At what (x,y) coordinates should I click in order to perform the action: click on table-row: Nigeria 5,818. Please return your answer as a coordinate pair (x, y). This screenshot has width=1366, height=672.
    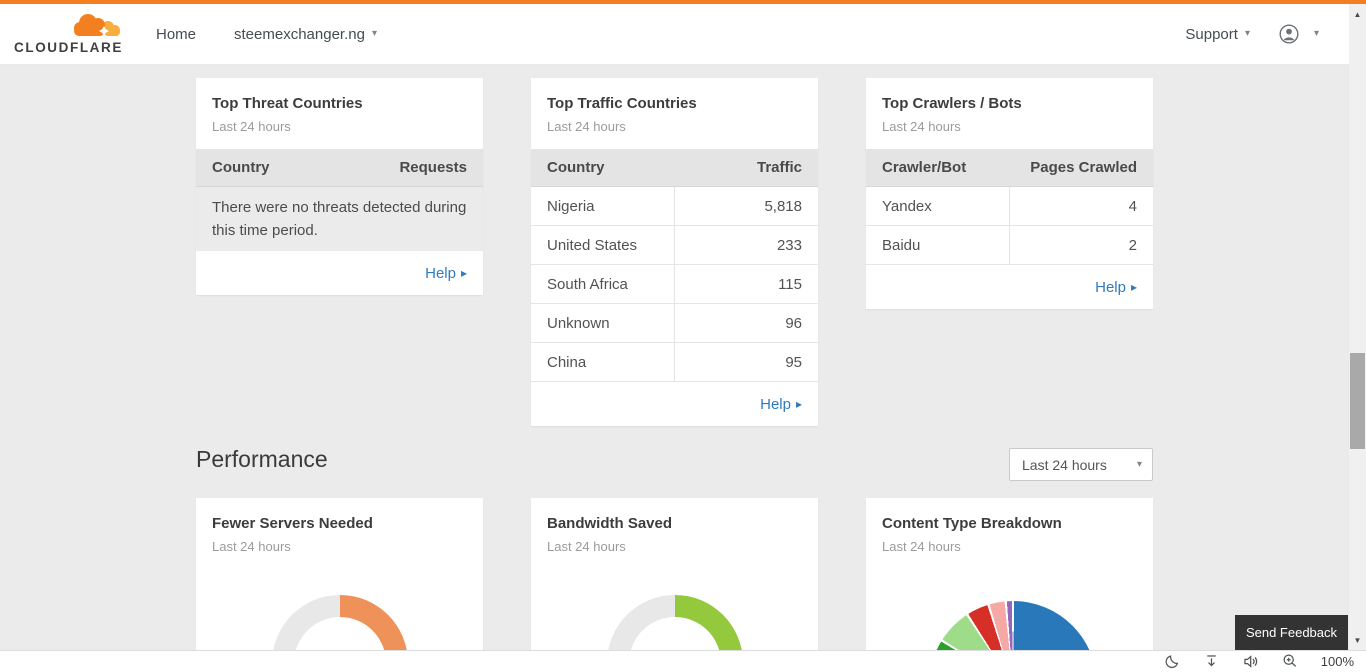
    Looking at the image, I should click on (674, 206).